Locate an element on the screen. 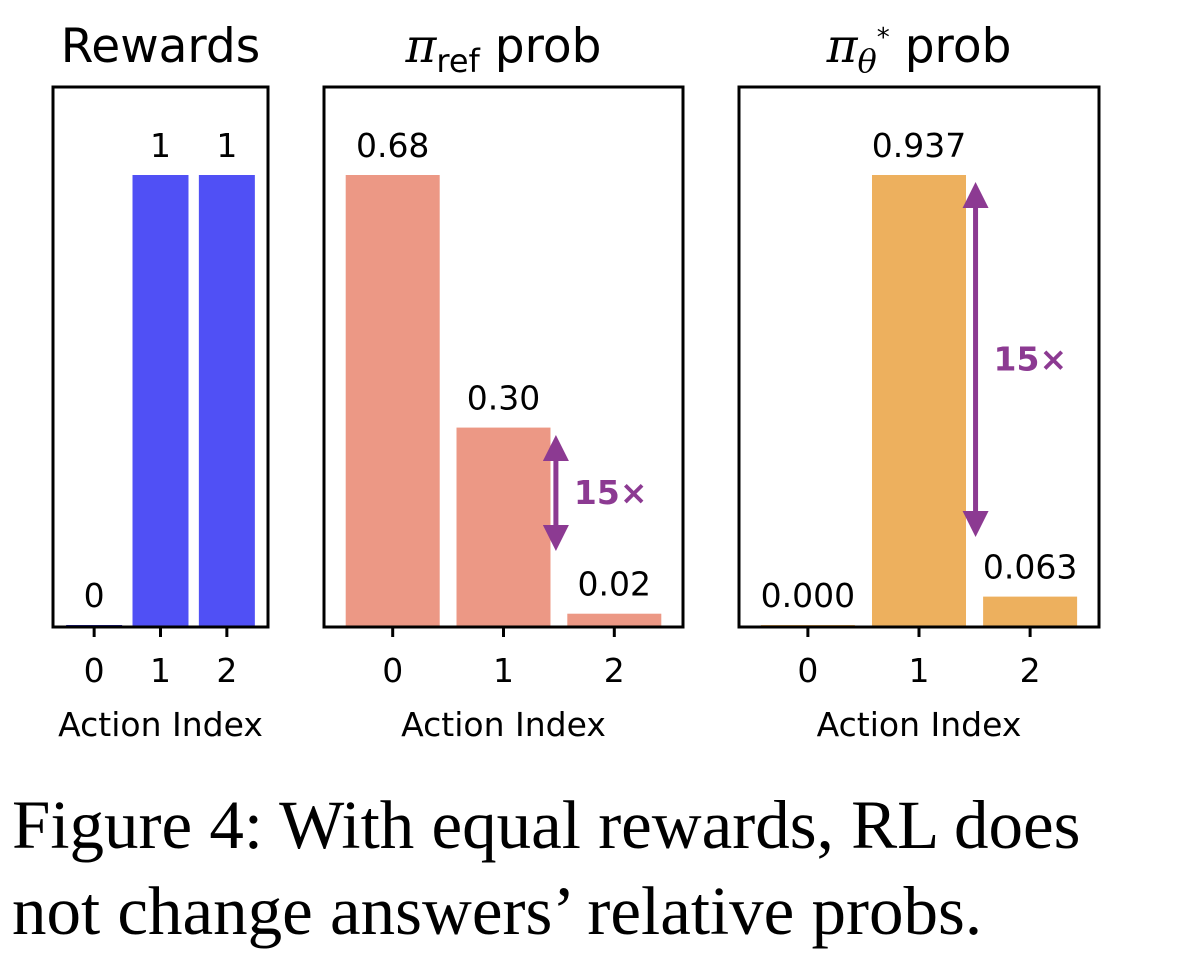 This screenshot has height=967, width=1180. panel-title: πref prob is located at coordinates (503, 49).